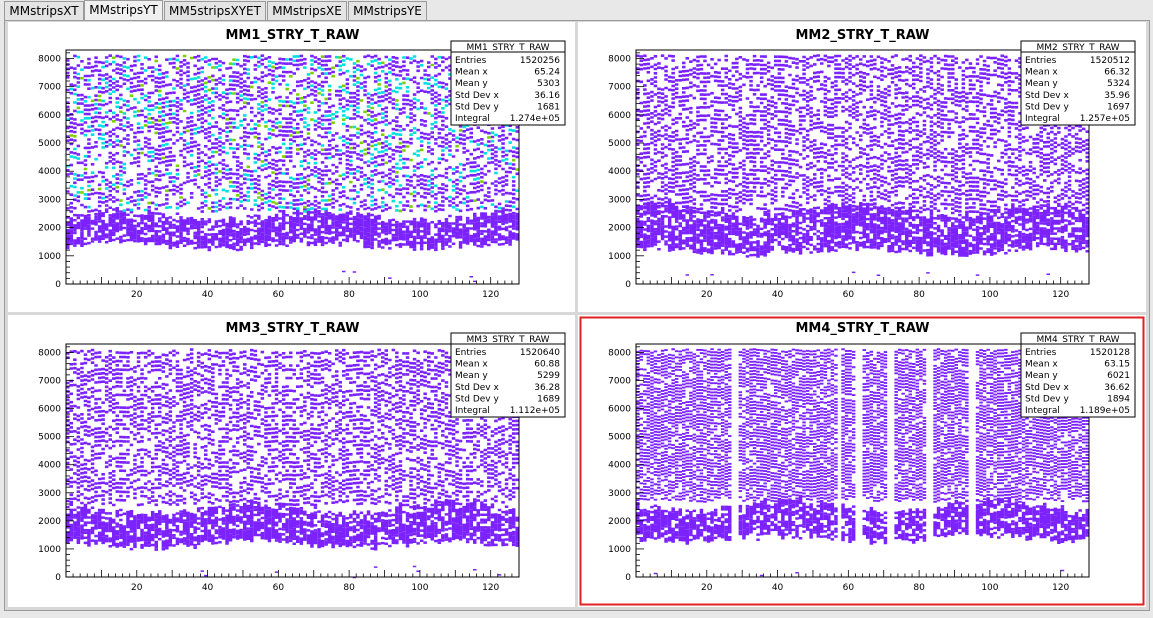 This screenshot has width=1153, height=618. Describe the element at coordinates (1118, 107) in the screenshot. I see `stats-value: 1697` at that location.